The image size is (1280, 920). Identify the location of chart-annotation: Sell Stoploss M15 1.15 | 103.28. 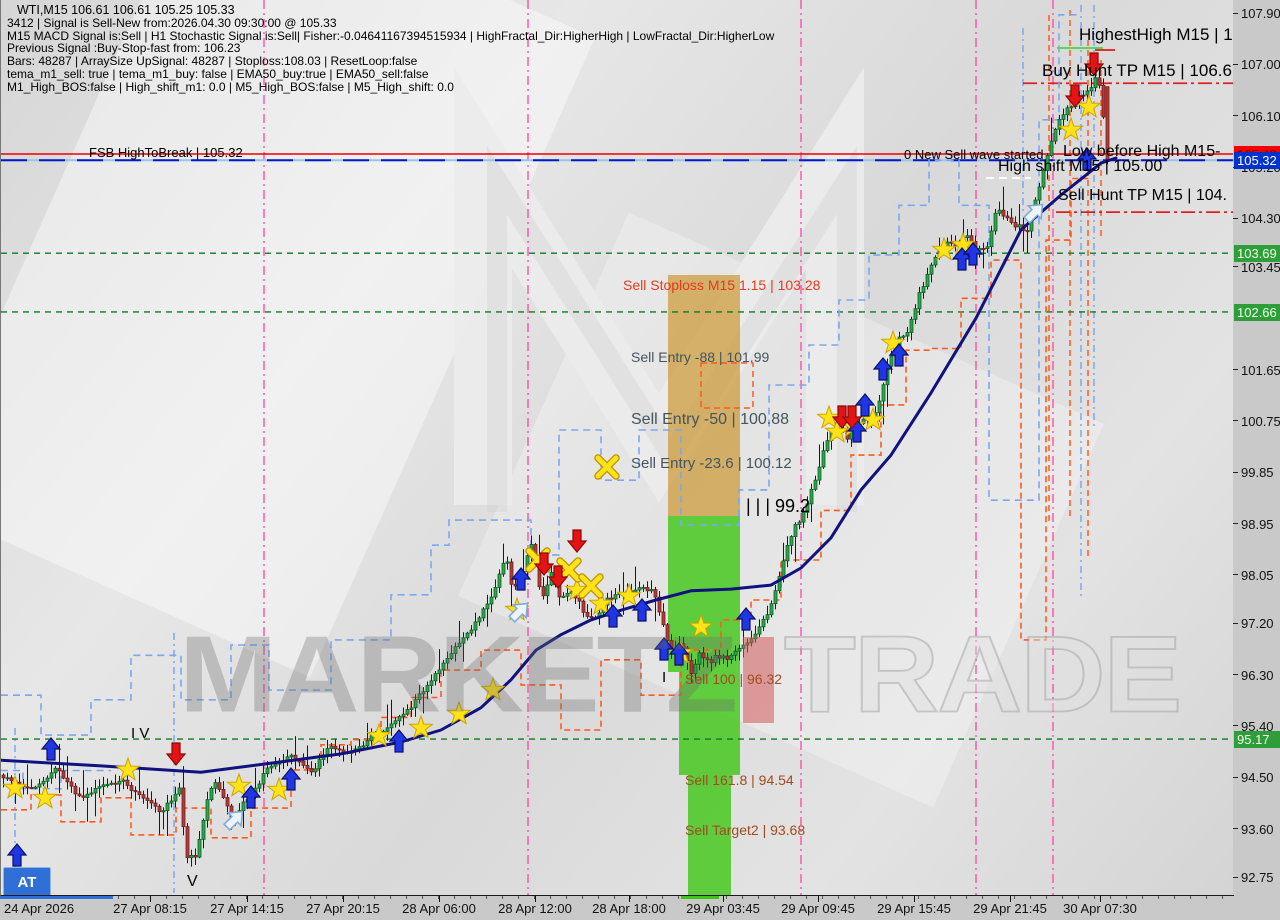
(722, 285).